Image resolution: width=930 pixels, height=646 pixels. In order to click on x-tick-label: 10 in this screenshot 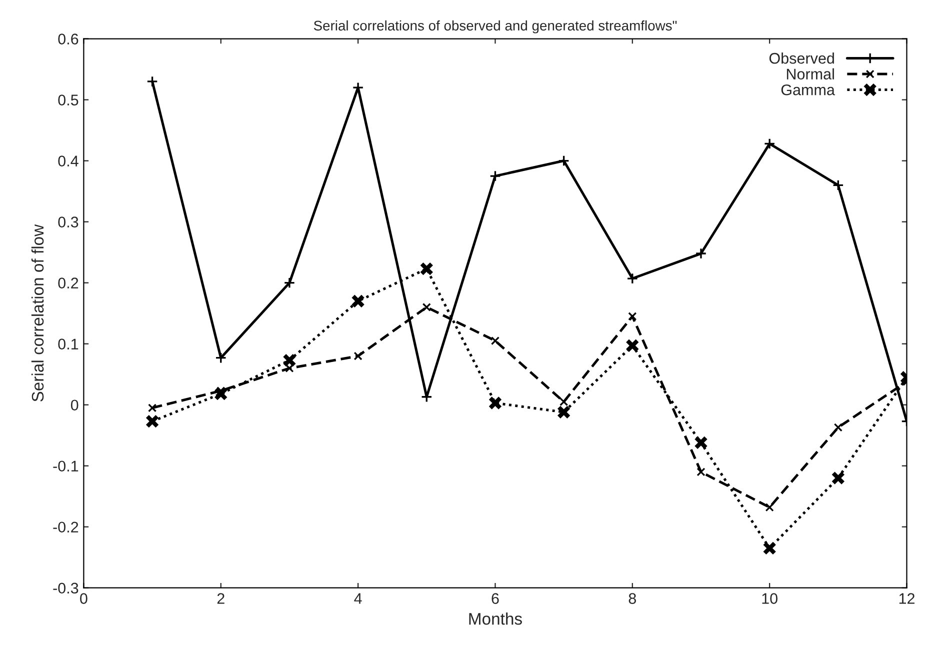, I will do `click(770, 598)`.